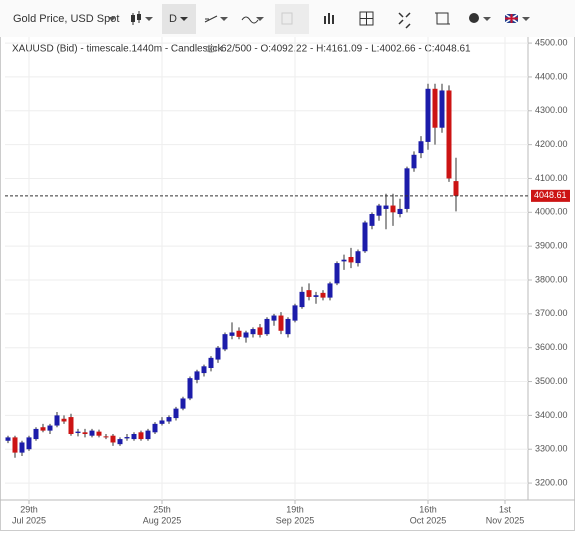  Describe the element at coordinates (179, 19) in the screenshot. I see `interval-button` at that location.